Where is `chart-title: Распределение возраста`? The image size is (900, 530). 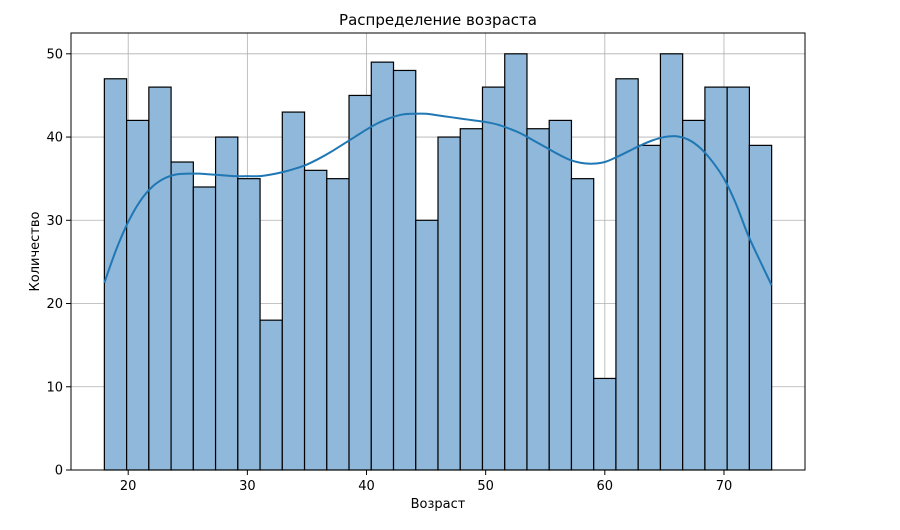 chart-title: Распределение возраста is located at coordinates (438, 20).